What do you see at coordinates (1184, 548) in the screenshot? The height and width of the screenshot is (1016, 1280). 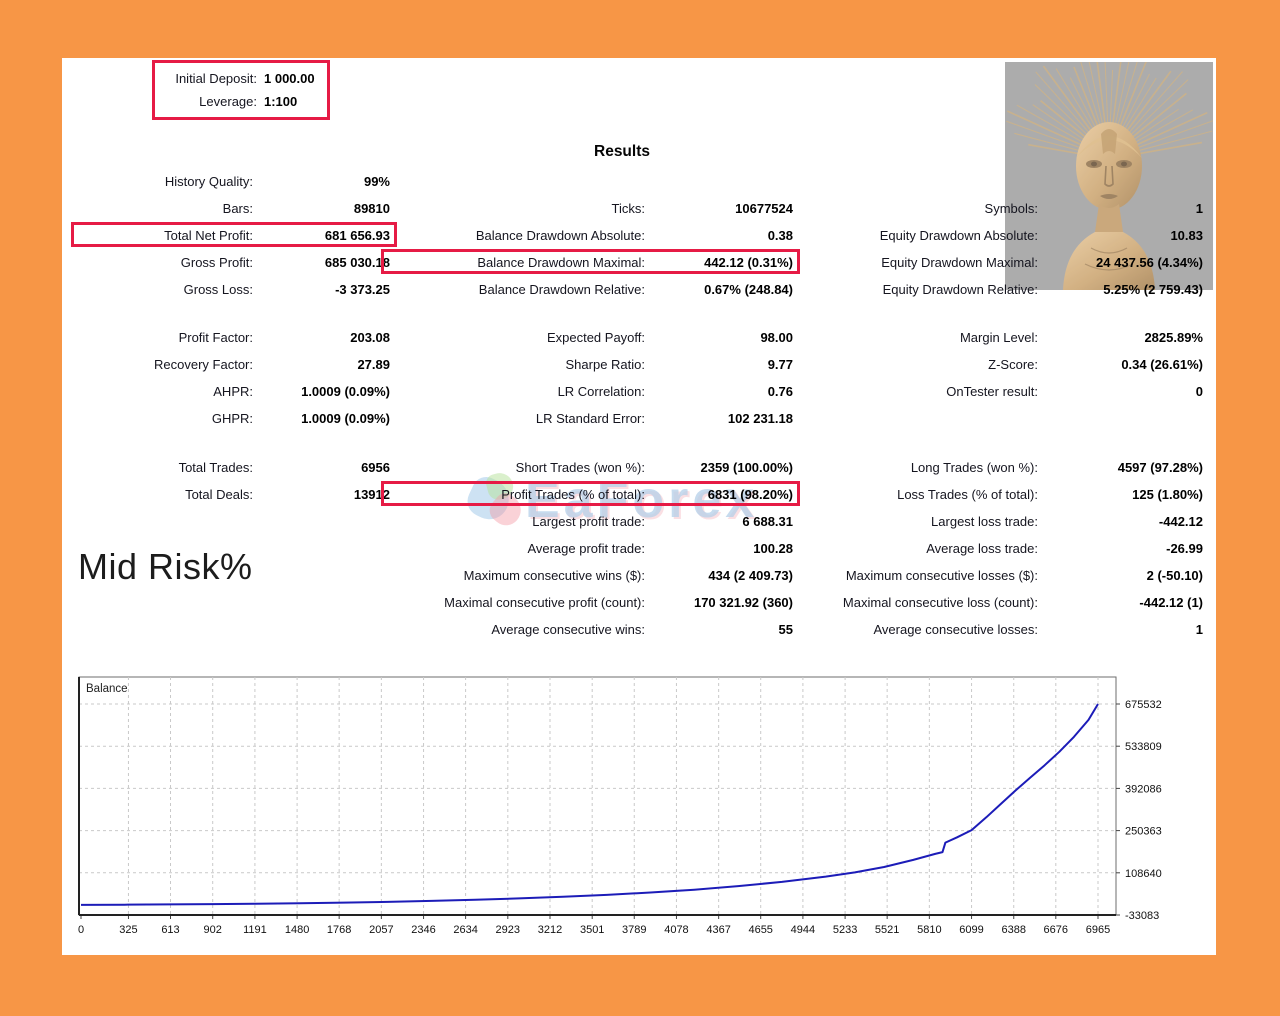 I see `stat-value: -26.99` at bounding box center [1184, 548].